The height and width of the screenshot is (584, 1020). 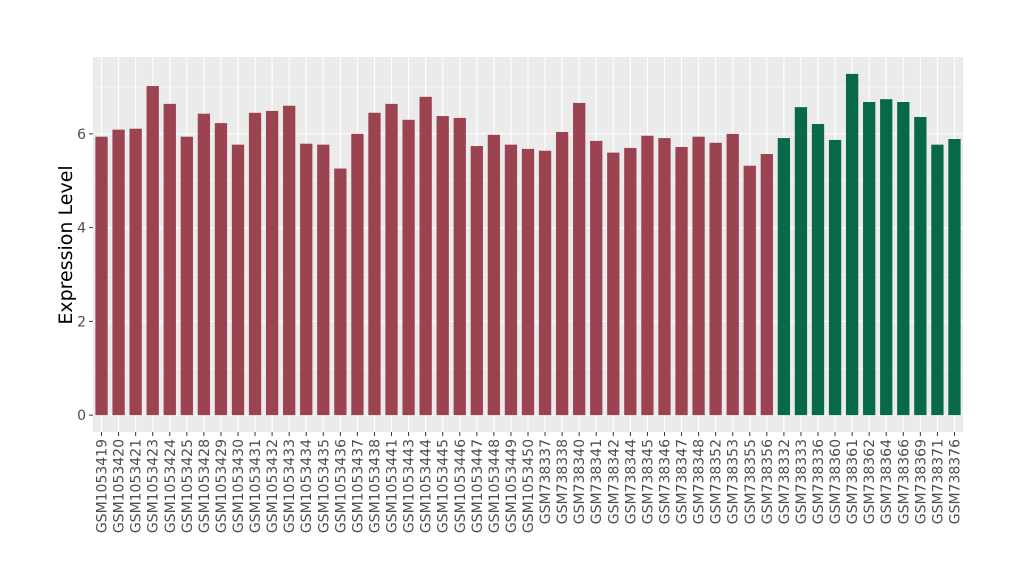 I want to click on x-tick-label: GSM1053450, so click(x=529, y=486).